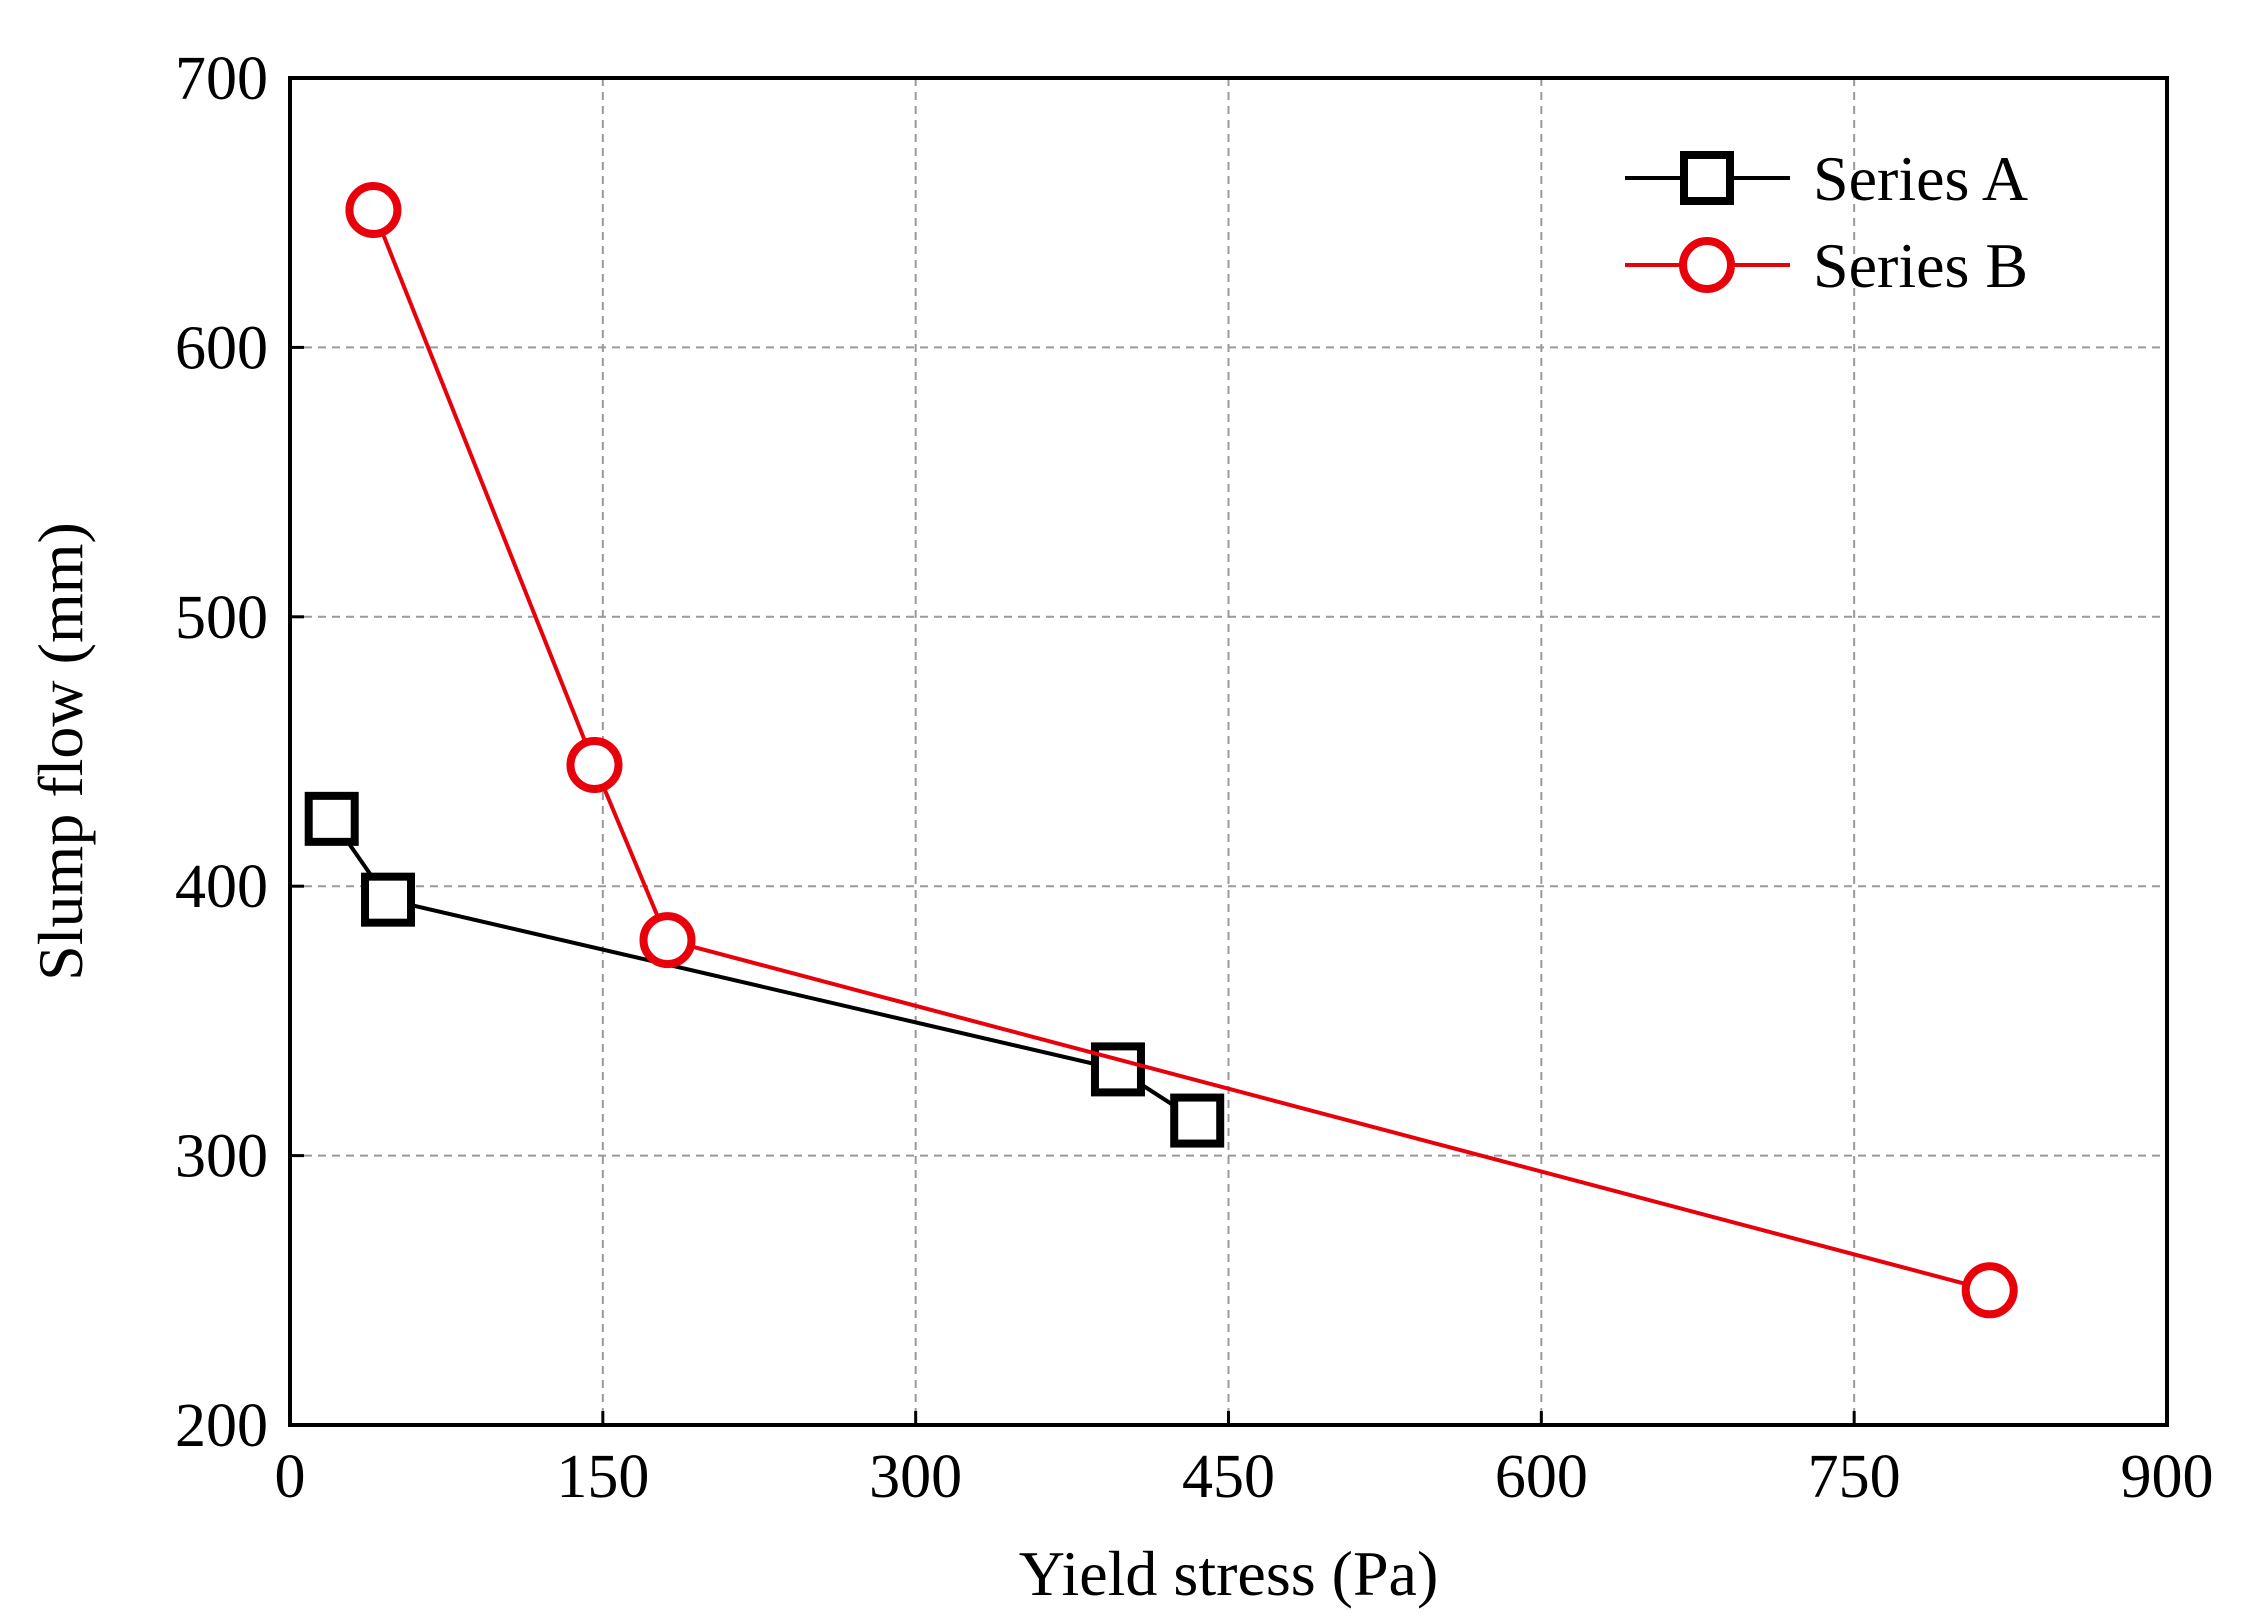 The image size is (2257, 1622). What do you see at coordinates (1826, 222) in the screenshot?
I see `legend: Series A Series B` at bounding box center [1826, 222].